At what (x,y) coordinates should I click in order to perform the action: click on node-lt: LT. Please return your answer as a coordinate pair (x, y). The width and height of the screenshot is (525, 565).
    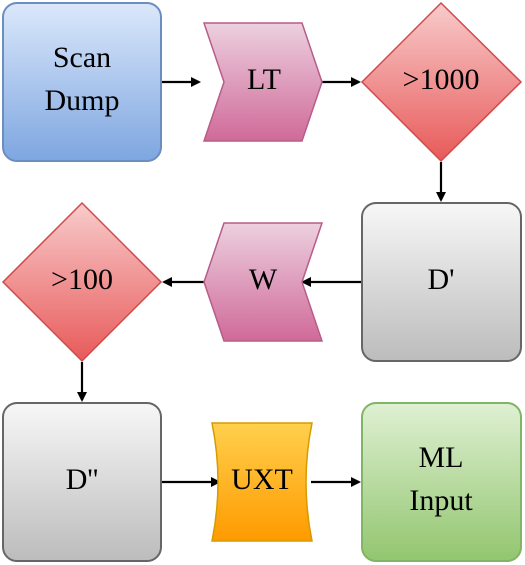
    Looking at the image, I should click on (262, 82).